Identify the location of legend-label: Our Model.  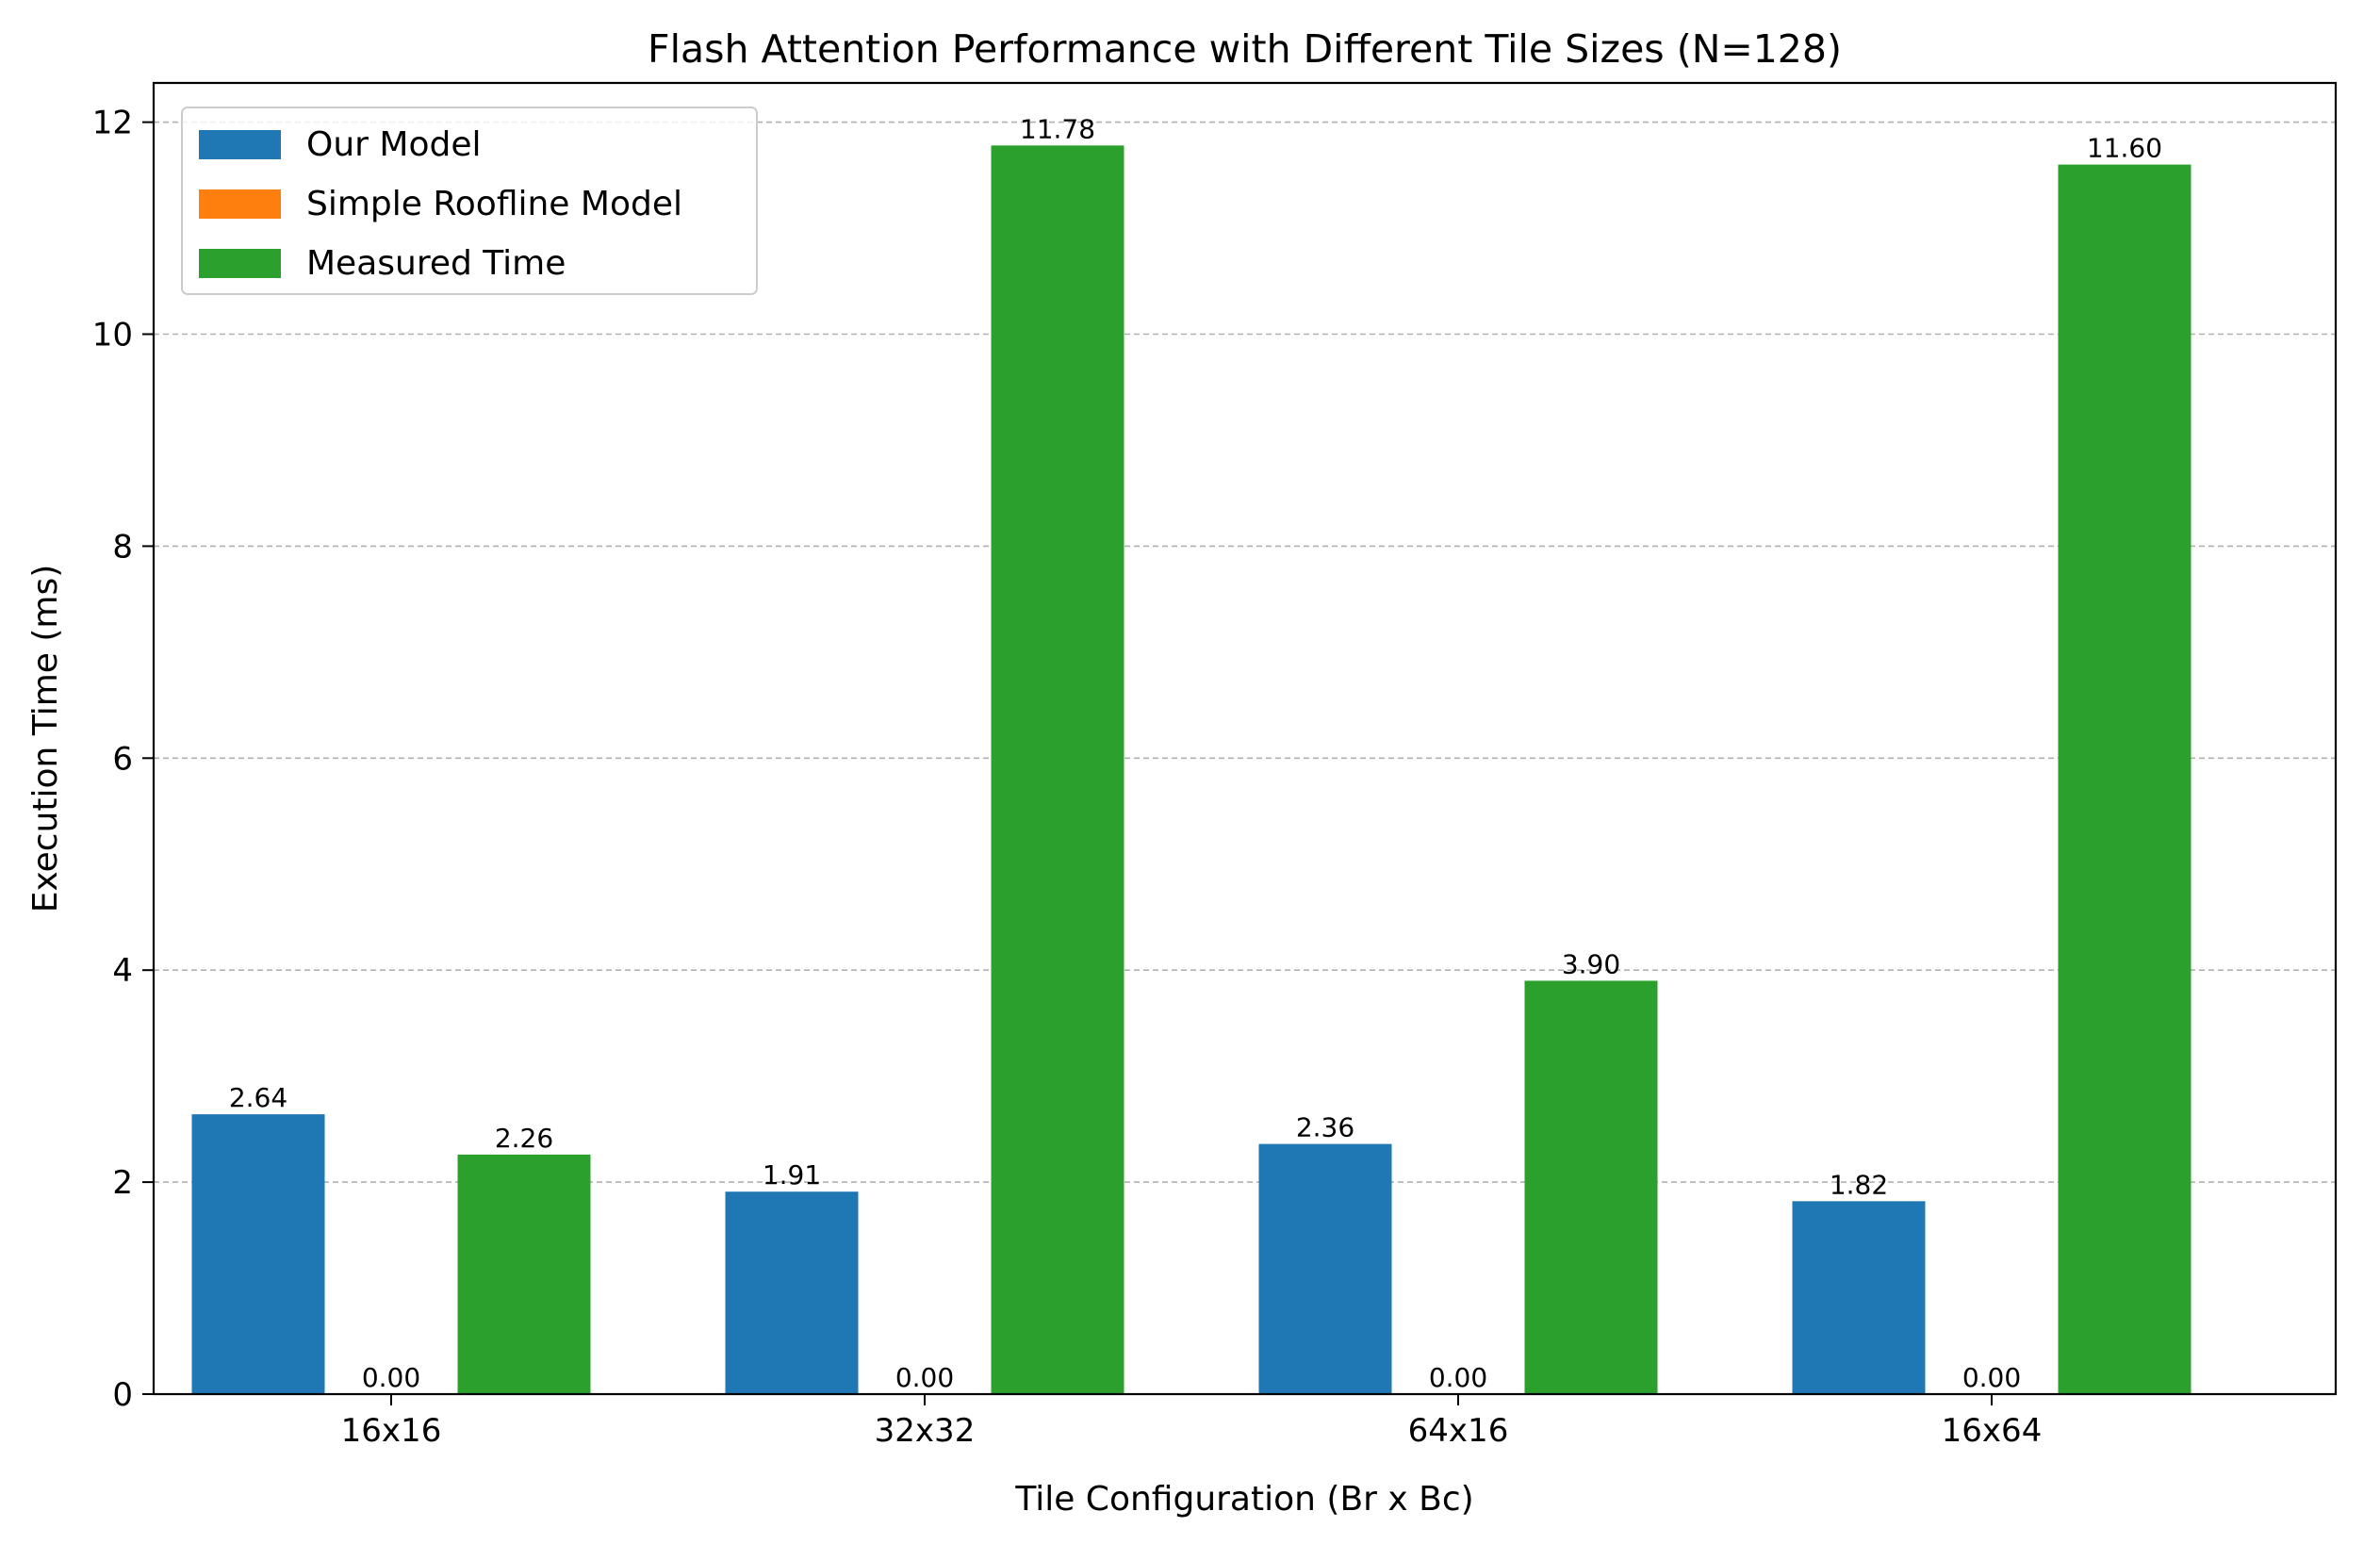
(393, 144).